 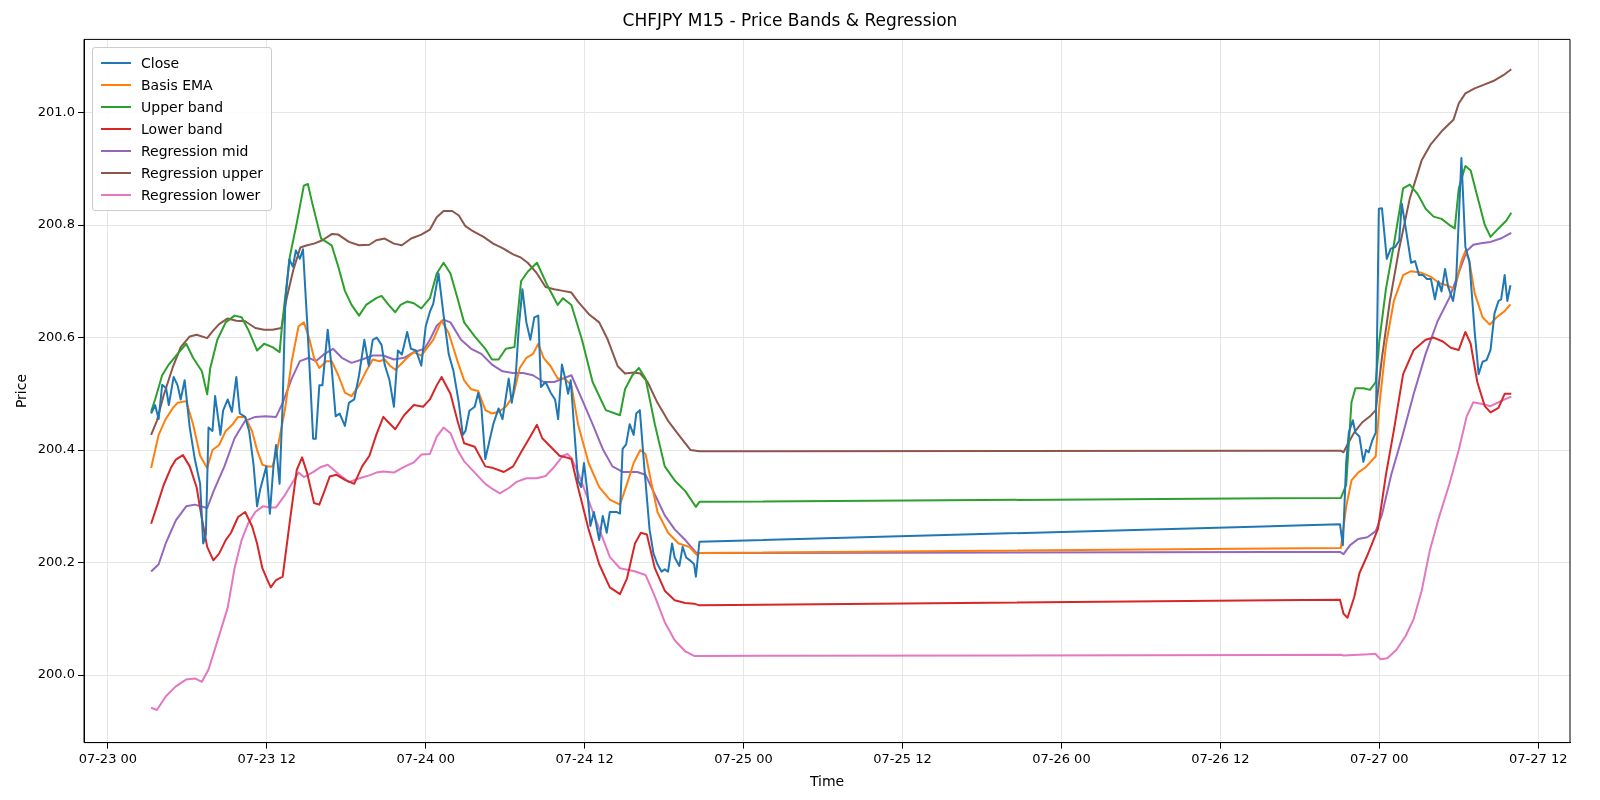 I want to click on x-tick-label: 07-26 12, so click(x=1220, y=758).